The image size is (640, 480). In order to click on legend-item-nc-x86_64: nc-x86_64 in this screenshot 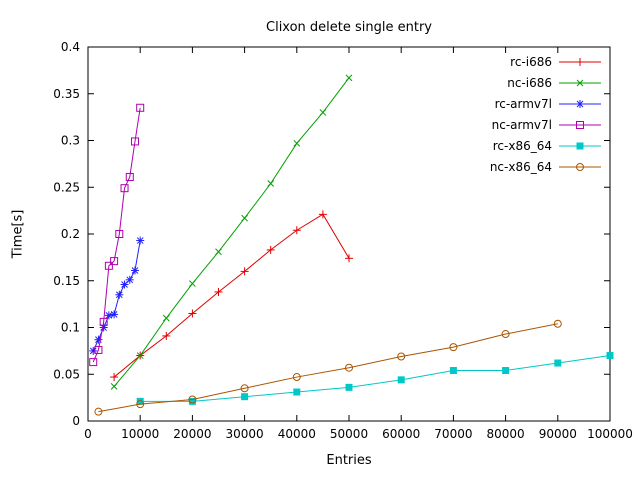, I will do `click(545, 167)`.